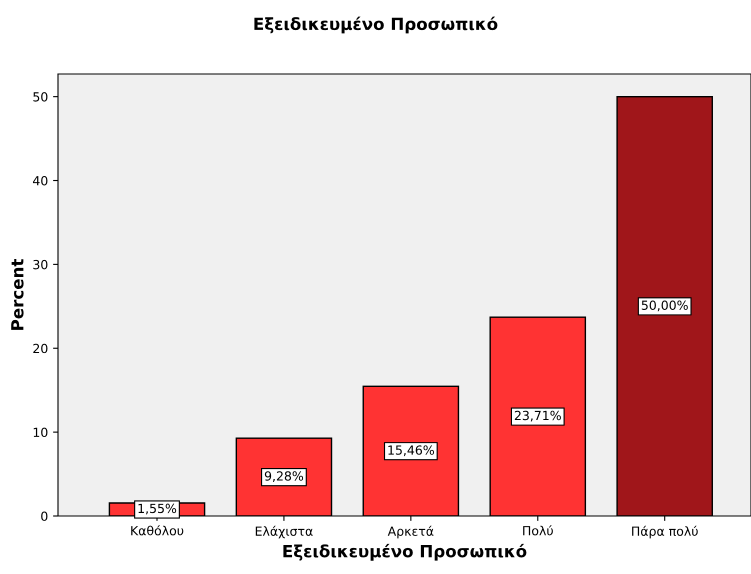 The width and height of the screenshot is (751, 574). Describe the element at coordinates (40, 181) in the screenshot. I see `y-tick-label: 40` at that location.